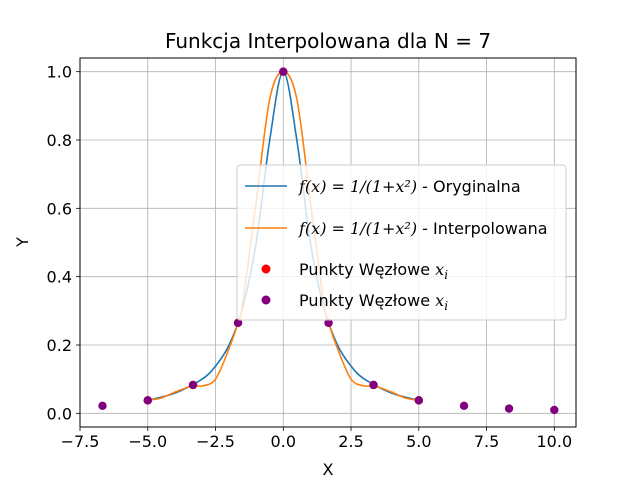 This screenshot has width=640, height=480. Describe the element at coordinates (350, 441) in the screenshot. I see `x-tick-label: 2.5` at that location.